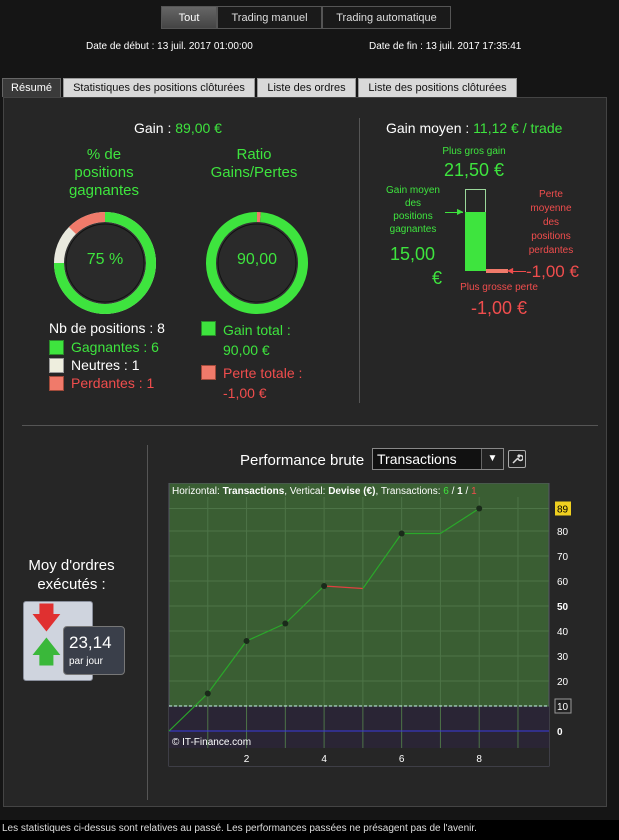 This screenshot has width=619, height=840. What do you see at coordinates (417, 459) in the screenshot?
I see `performance-select-value: Transactions` at bounding box center [417, 459].